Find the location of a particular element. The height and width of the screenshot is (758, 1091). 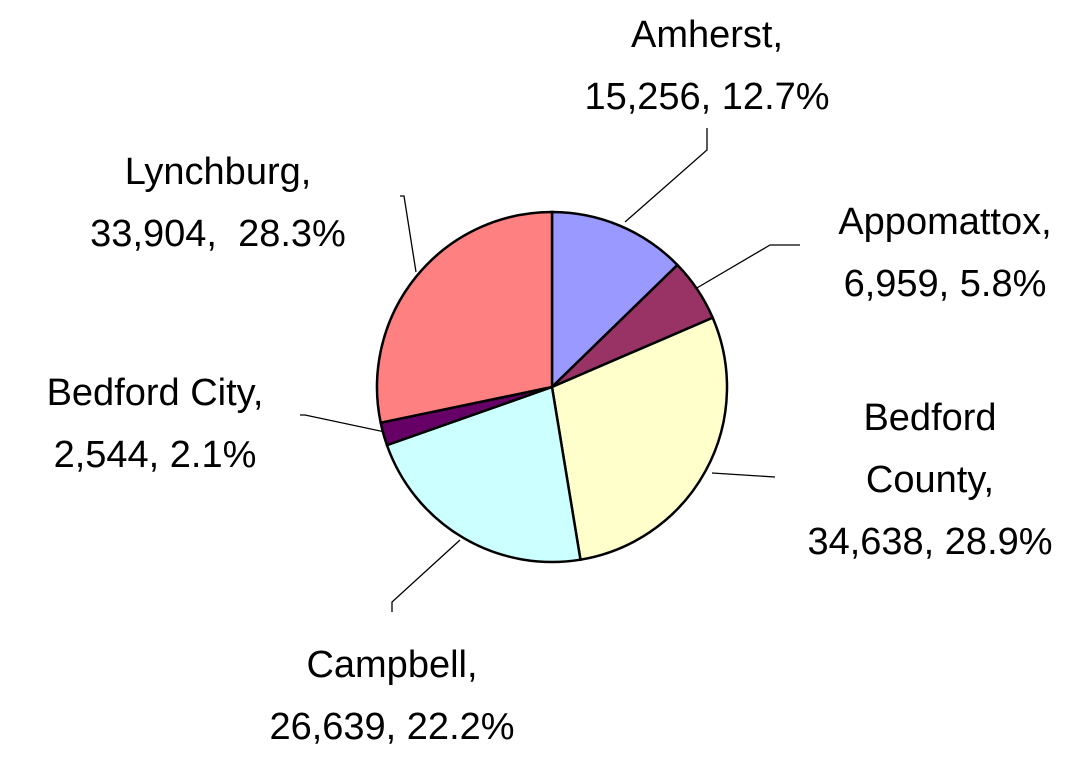

slice-label: Bedford County, 34,638, 28.9% is located at coordinates (929, 480).